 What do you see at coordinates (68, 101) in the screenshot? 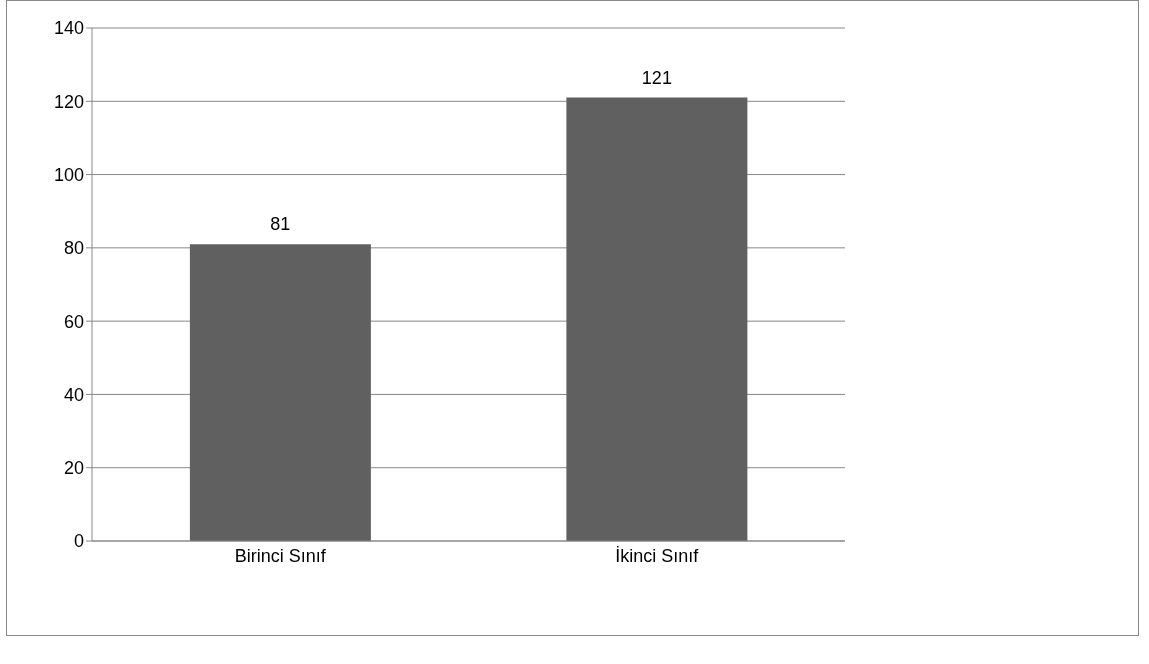
I see `y-tick-label: 120` at bounding box center [68, 101].